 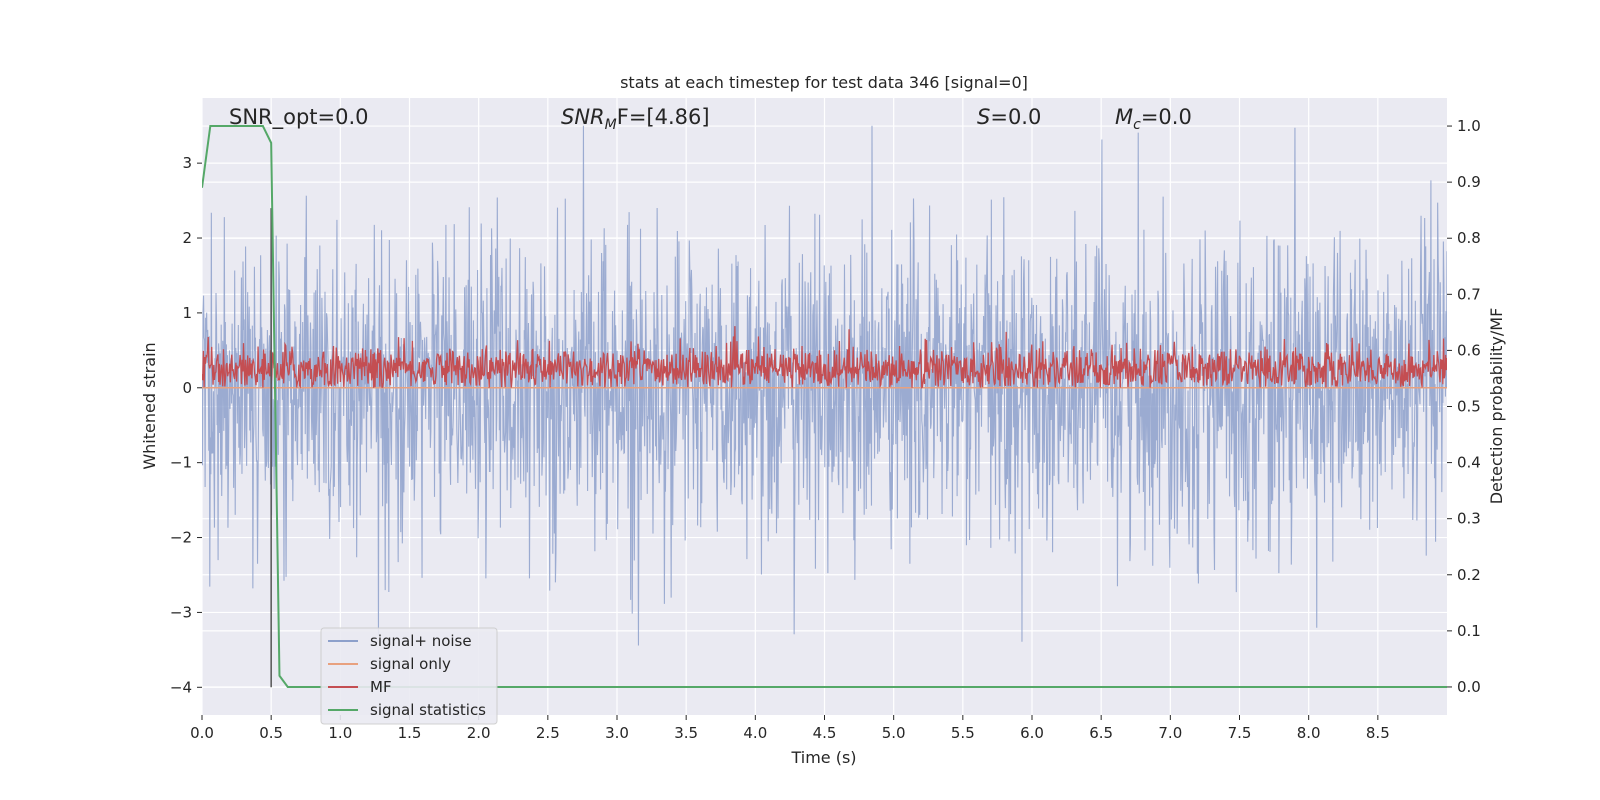 What do you see at coordinates (1101, 733) in the screenshot?
I see `x-tick-label: 6.5` at bounding box center [1101, 733].